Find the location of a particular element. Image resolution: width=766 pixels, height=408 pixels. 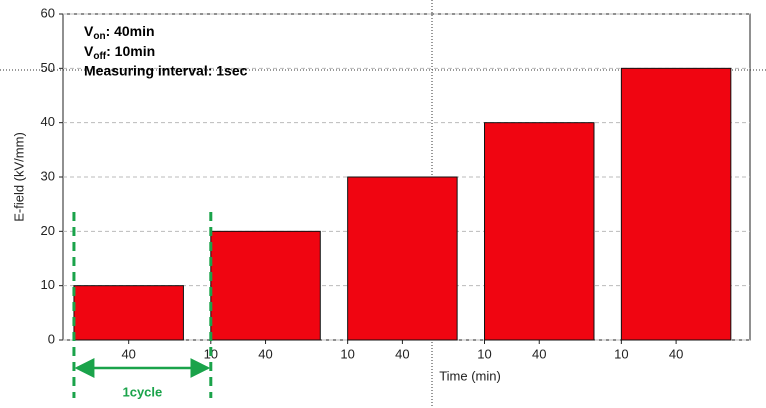

y-tick-label: 0 is located at coordinates (51, 338).